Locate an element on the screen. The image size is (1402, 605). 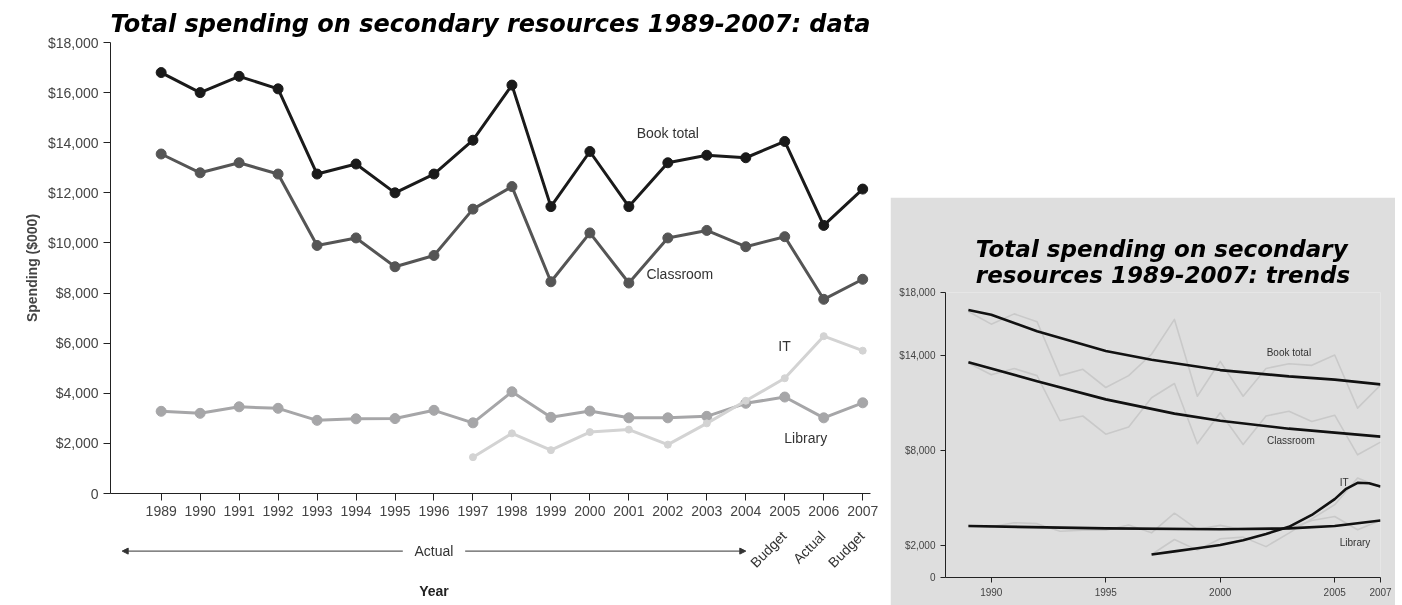
y-axis-title: Spending ($000) is located at coordinates (31, 268).